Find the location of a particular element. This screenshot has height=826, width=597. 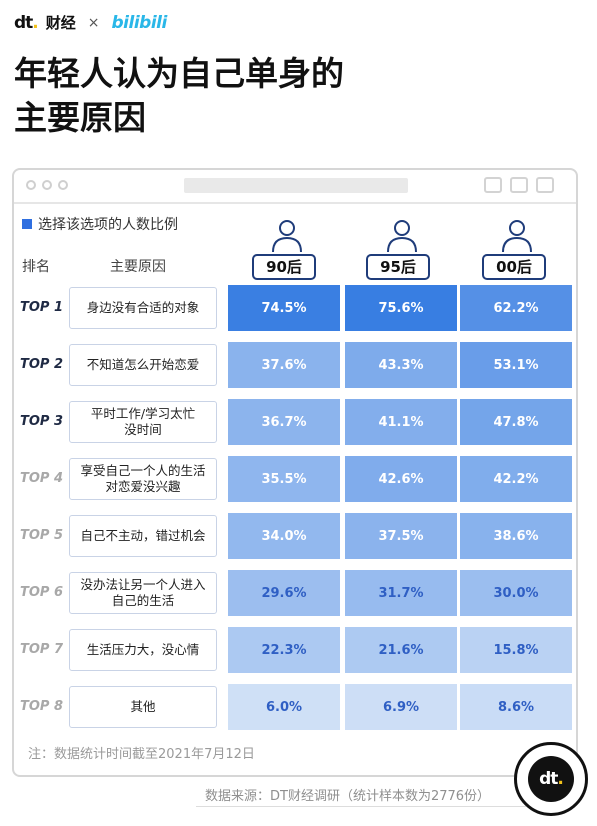

rank-label: TOP 1 is located at coordinates (42, 307).